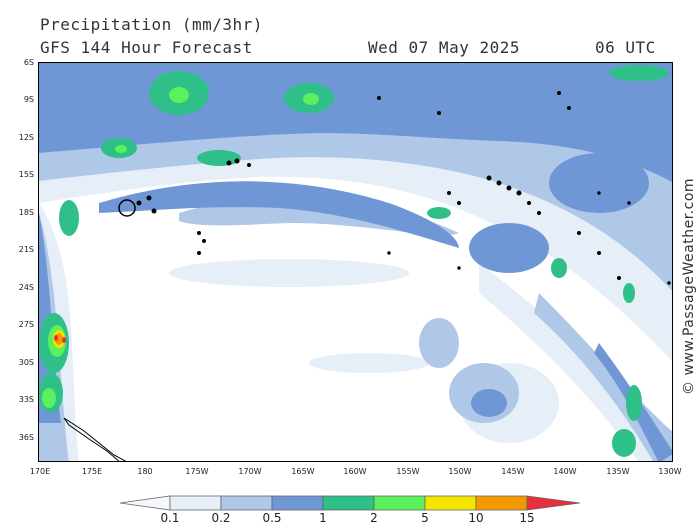 The height and width of the screenshot is (525, 700). What do you see at coordinates (40, 471) in the screenshot?
I see `lon-label: 170E` at bounding box center [40, 471].